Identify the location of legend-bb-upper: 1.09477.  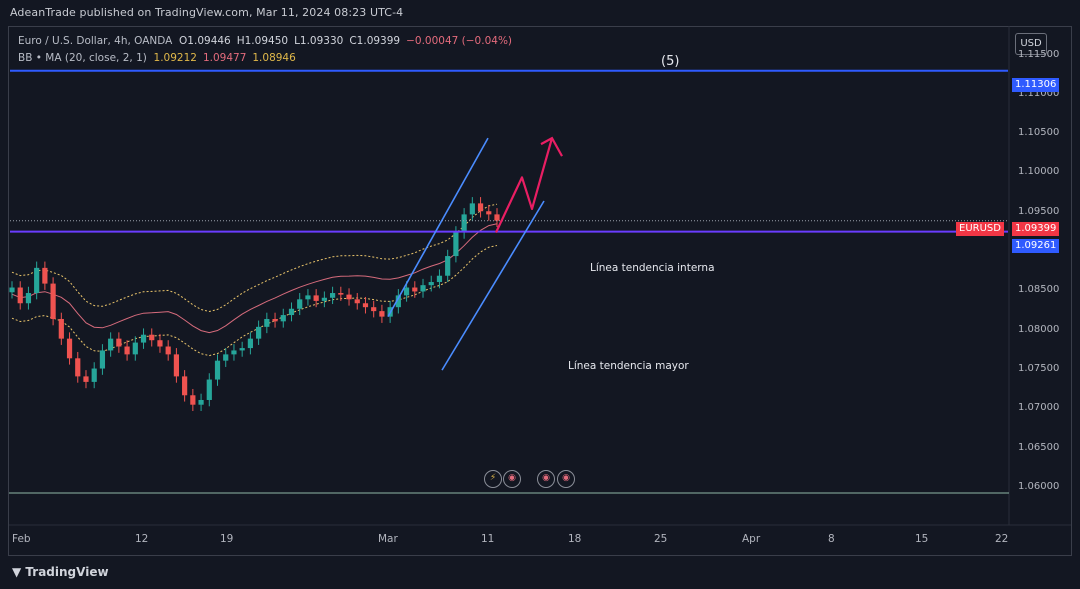
(224, 58).